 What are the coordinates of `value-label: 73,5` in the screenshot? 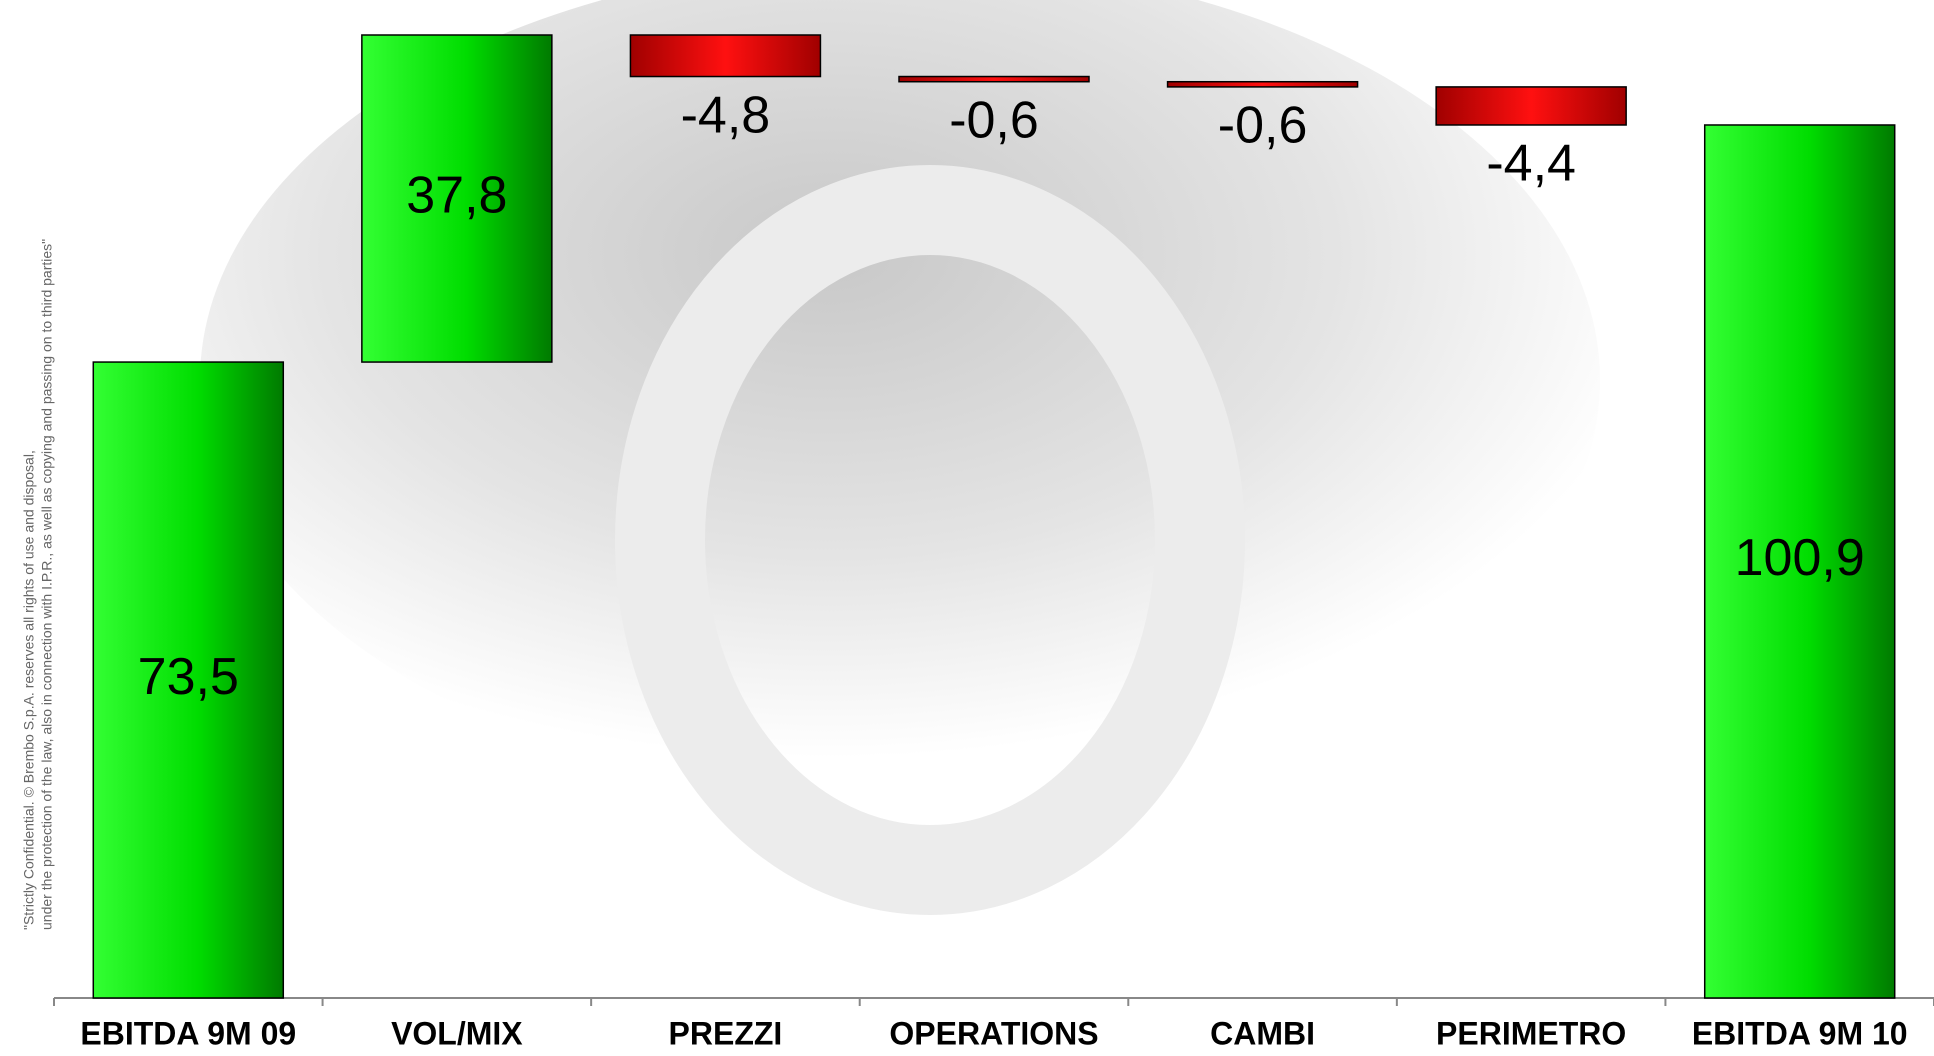 It's located at (188, 677).